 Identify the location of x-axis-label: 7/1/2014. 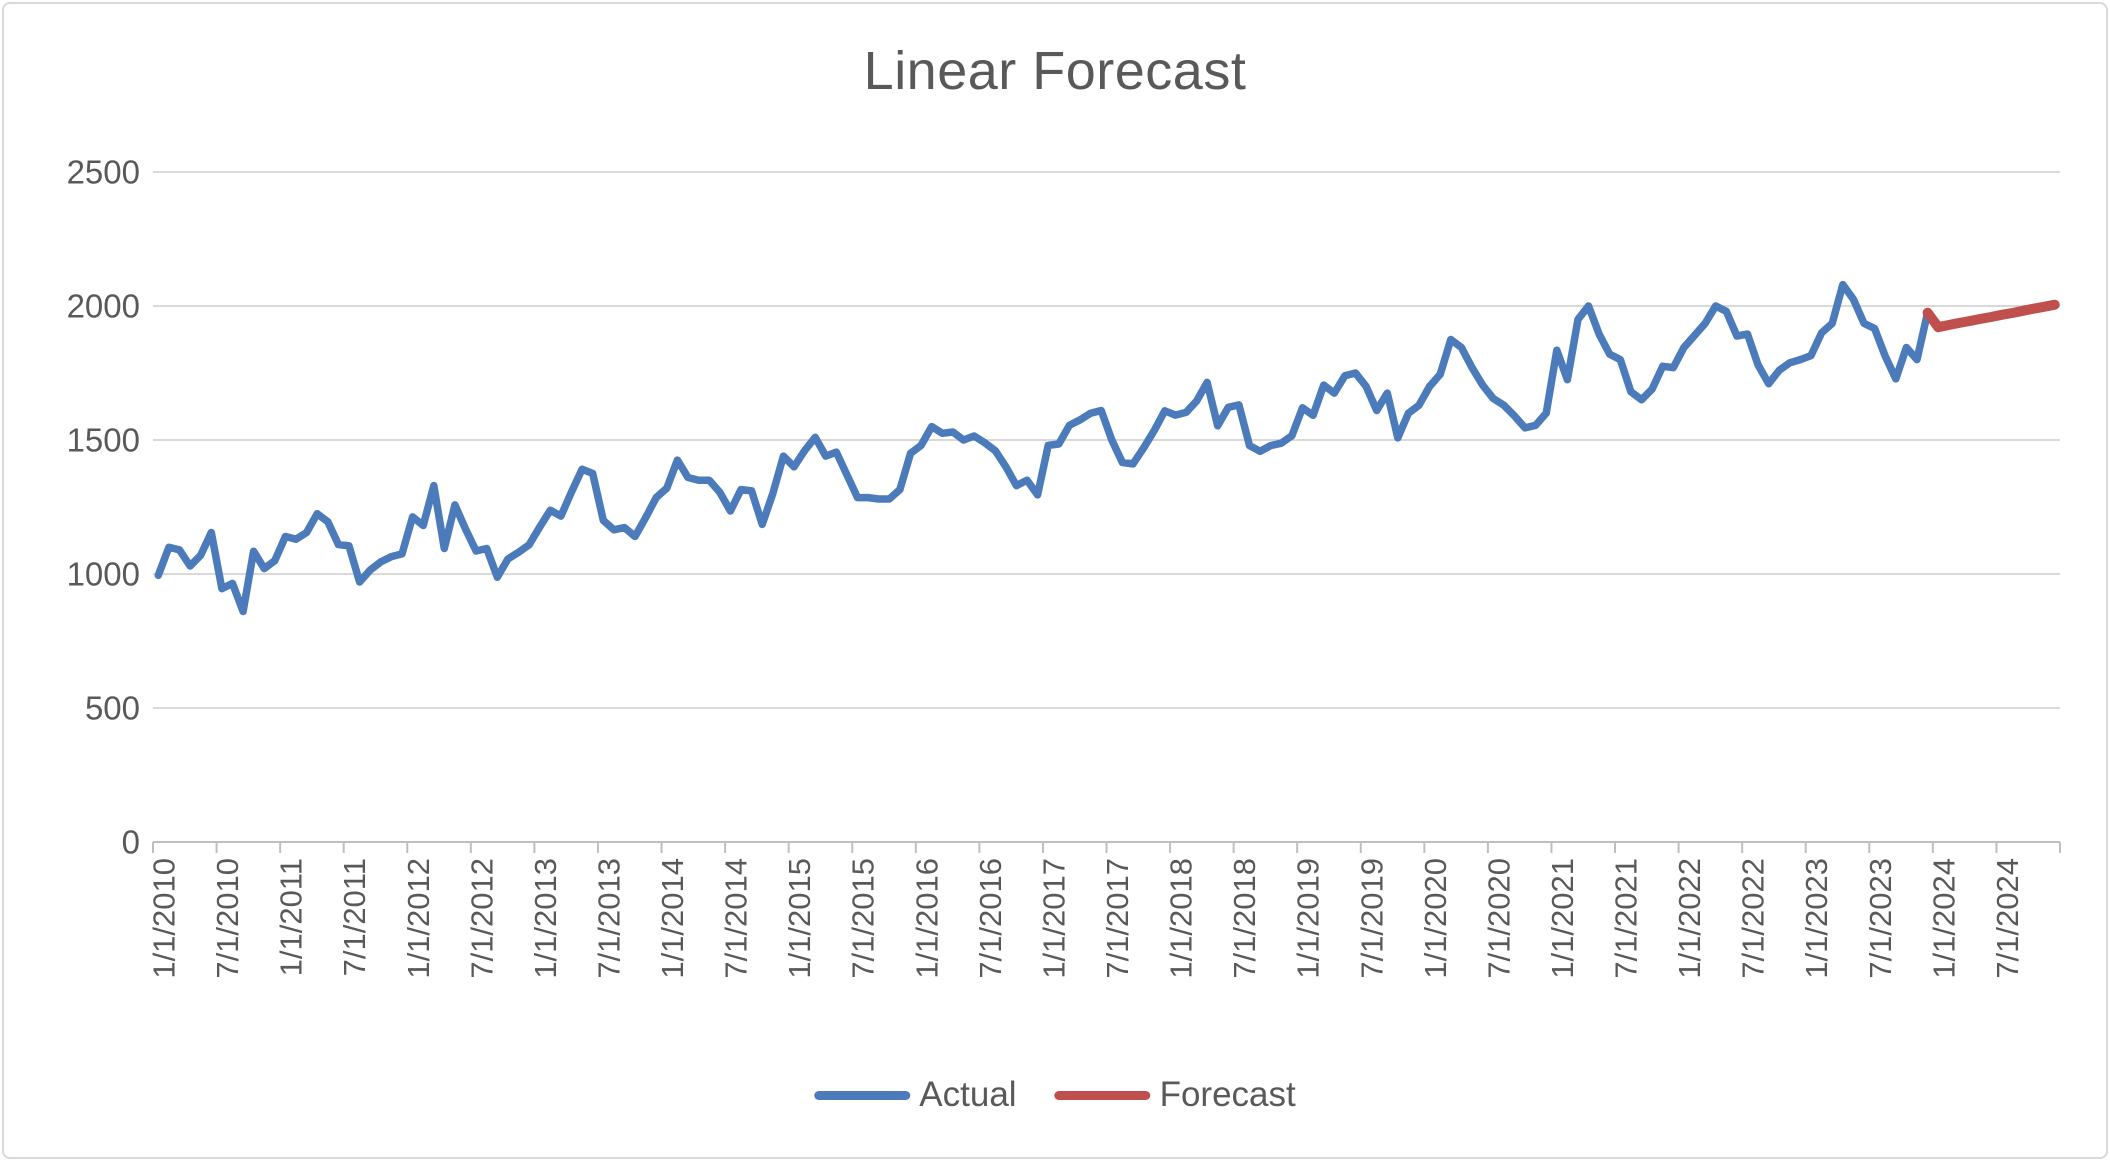
(736, 918).